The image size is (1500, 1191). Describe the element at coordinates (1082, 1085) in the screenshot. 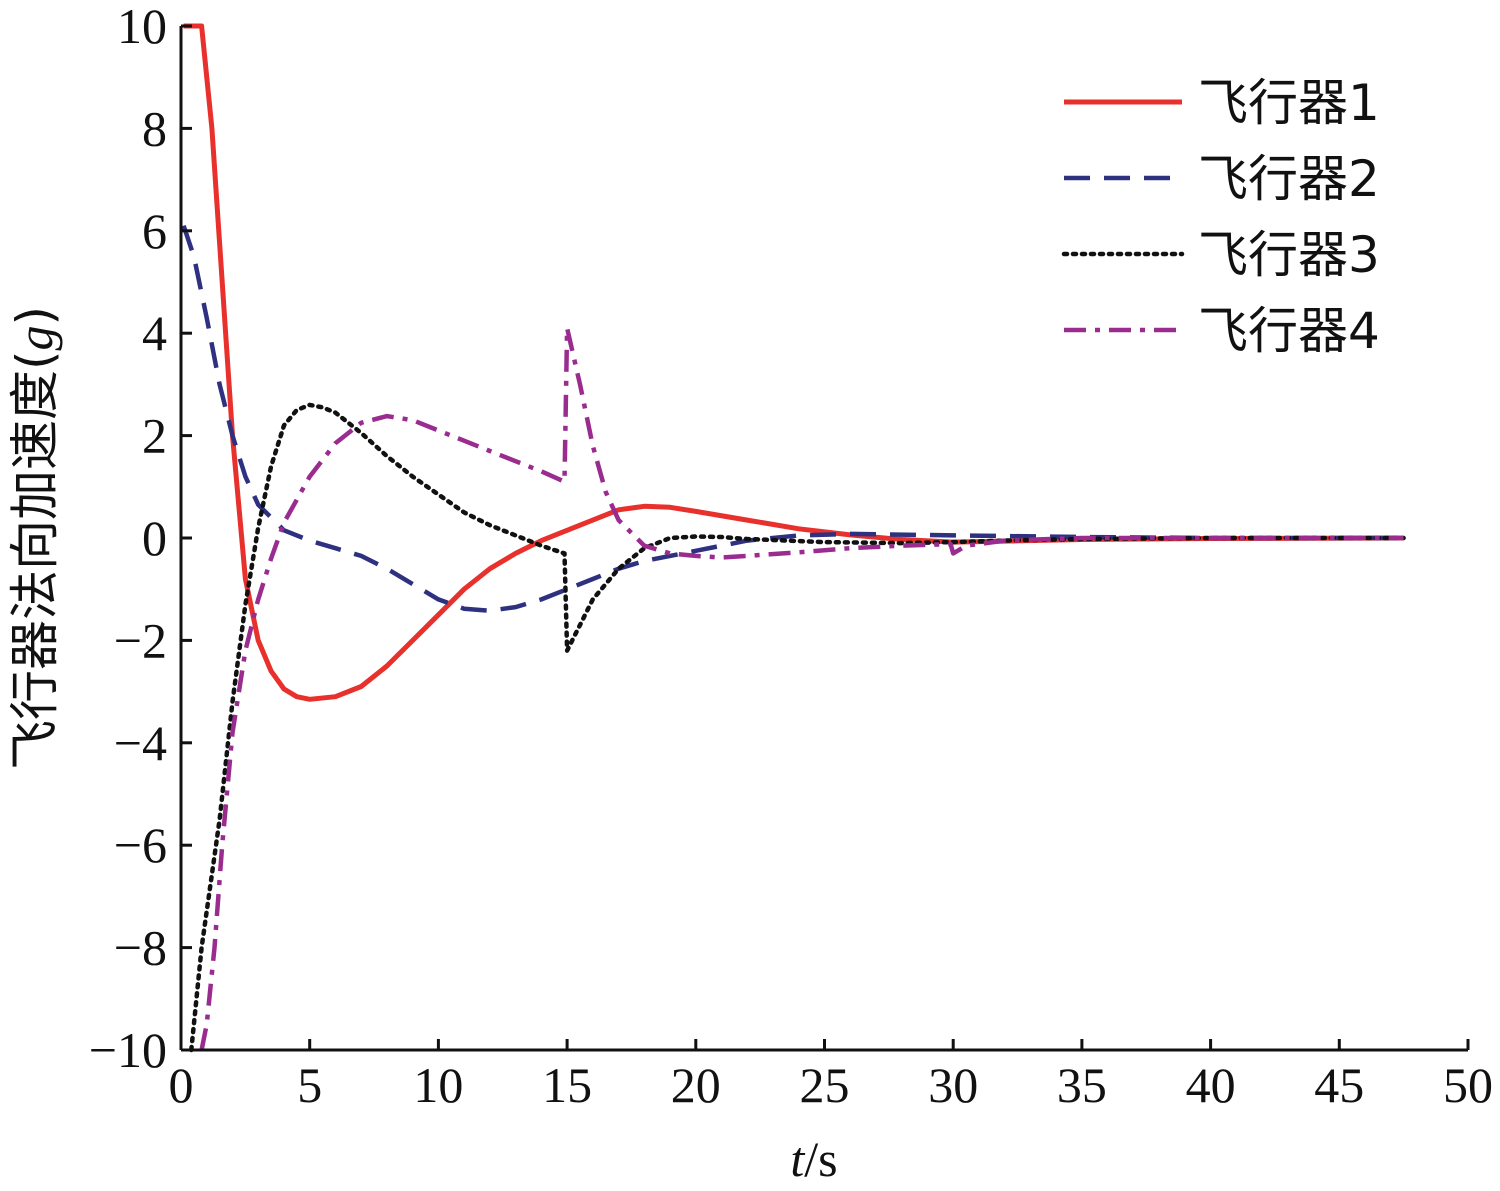

I see `x-tick-label: 35` at that location.